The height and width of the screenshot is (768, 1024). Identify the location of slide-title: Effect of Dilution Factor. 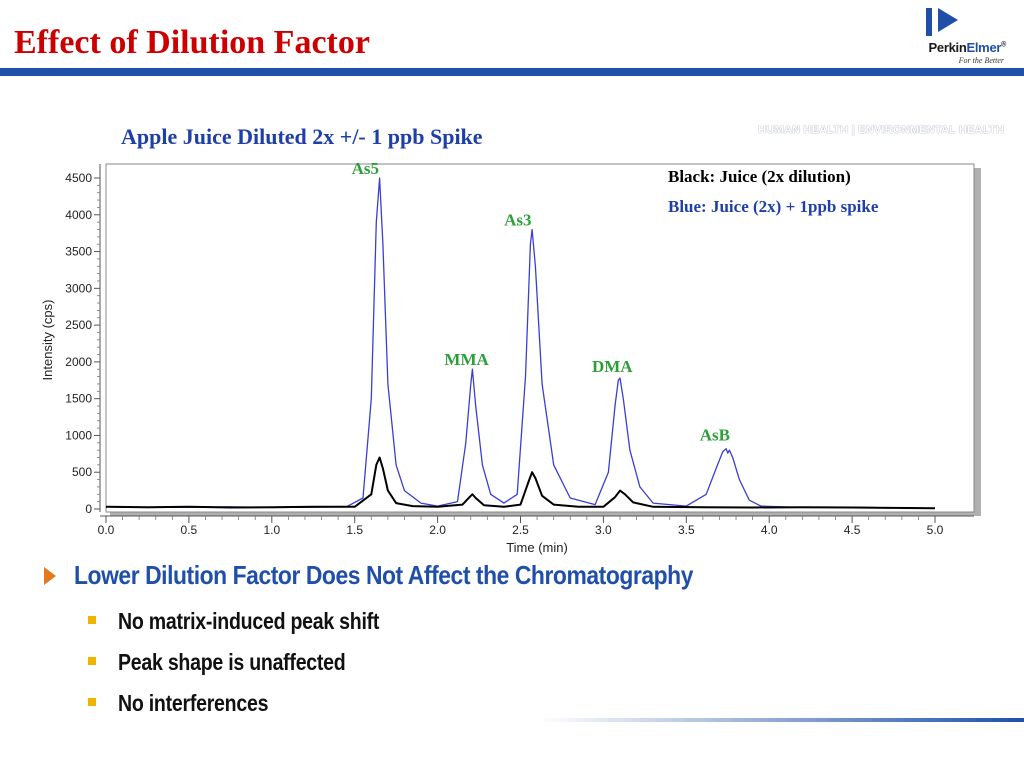
(192, 42).